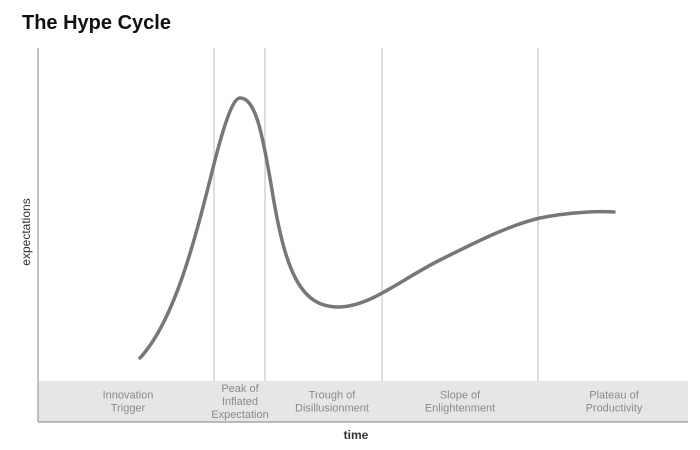 The width and height of the screenshot is (700, 450). Describe the element at coordinates (240, 389) in the screenshot. I see `phase-label-line: Peak of` at that location.